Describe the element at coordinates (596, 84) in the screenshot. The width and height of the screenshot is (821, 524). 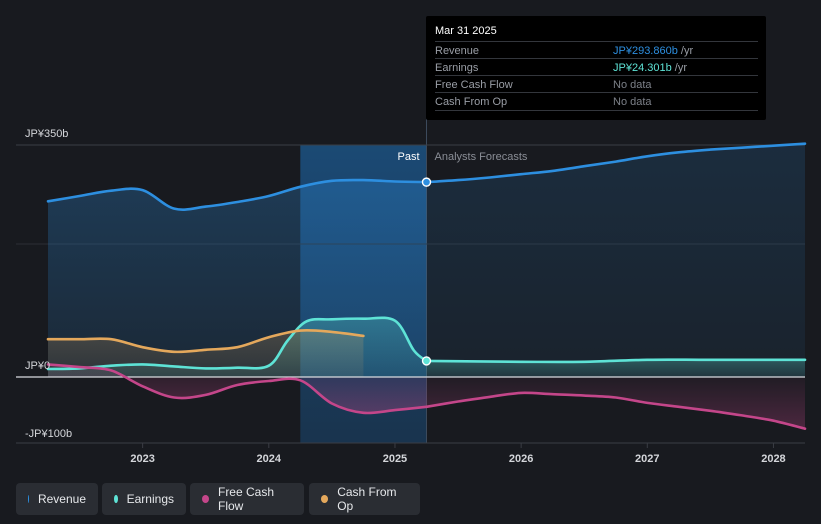
I see `tooltip-row-free-cash-flow: Free Cash Flow No data` at that location.